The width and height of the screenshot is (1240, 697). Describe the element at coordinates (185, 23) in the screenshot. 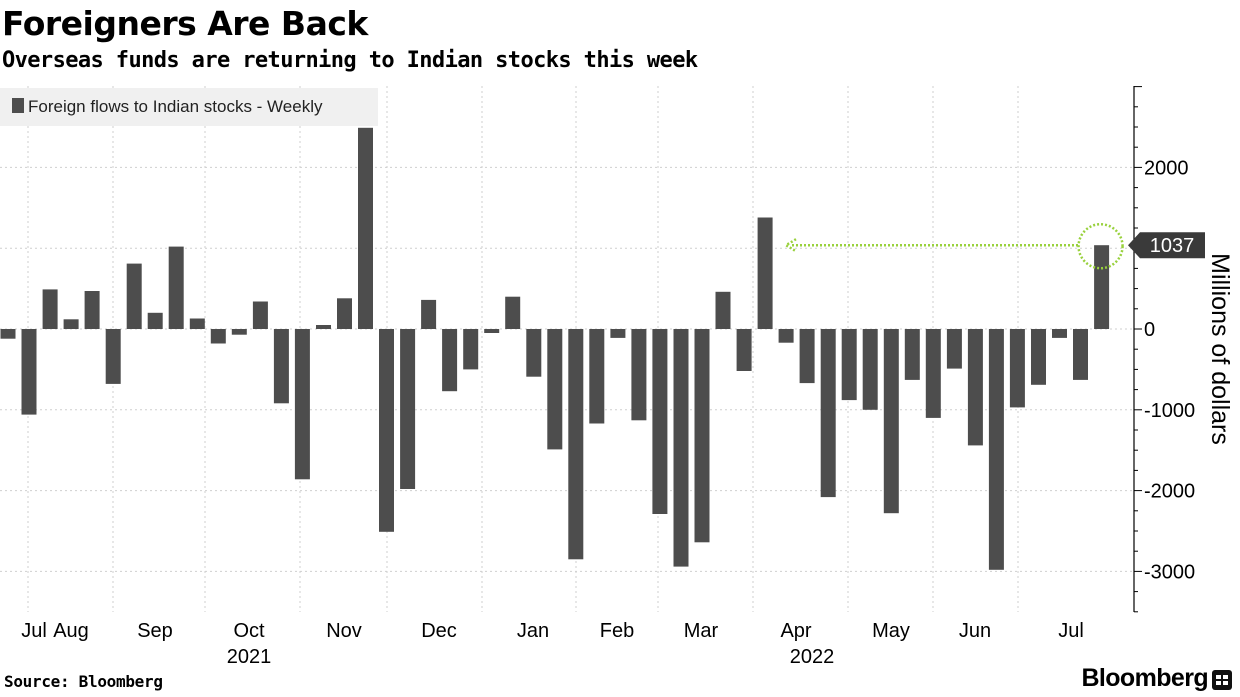

I see `chart-title: Foreigners Are Back` at that location.